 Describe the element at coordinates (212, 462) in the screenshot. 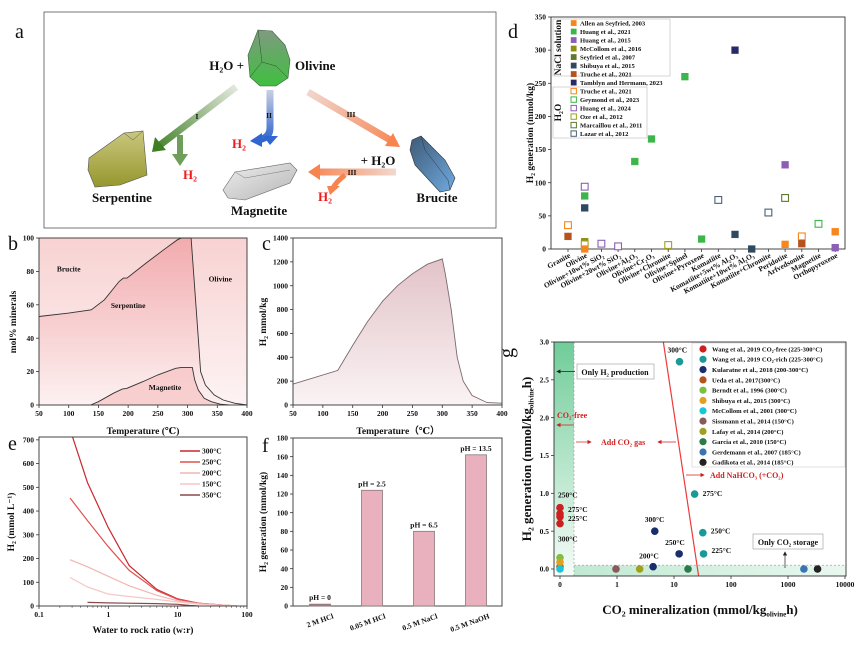

I see `legend-entry-label: 250°C` at that location.